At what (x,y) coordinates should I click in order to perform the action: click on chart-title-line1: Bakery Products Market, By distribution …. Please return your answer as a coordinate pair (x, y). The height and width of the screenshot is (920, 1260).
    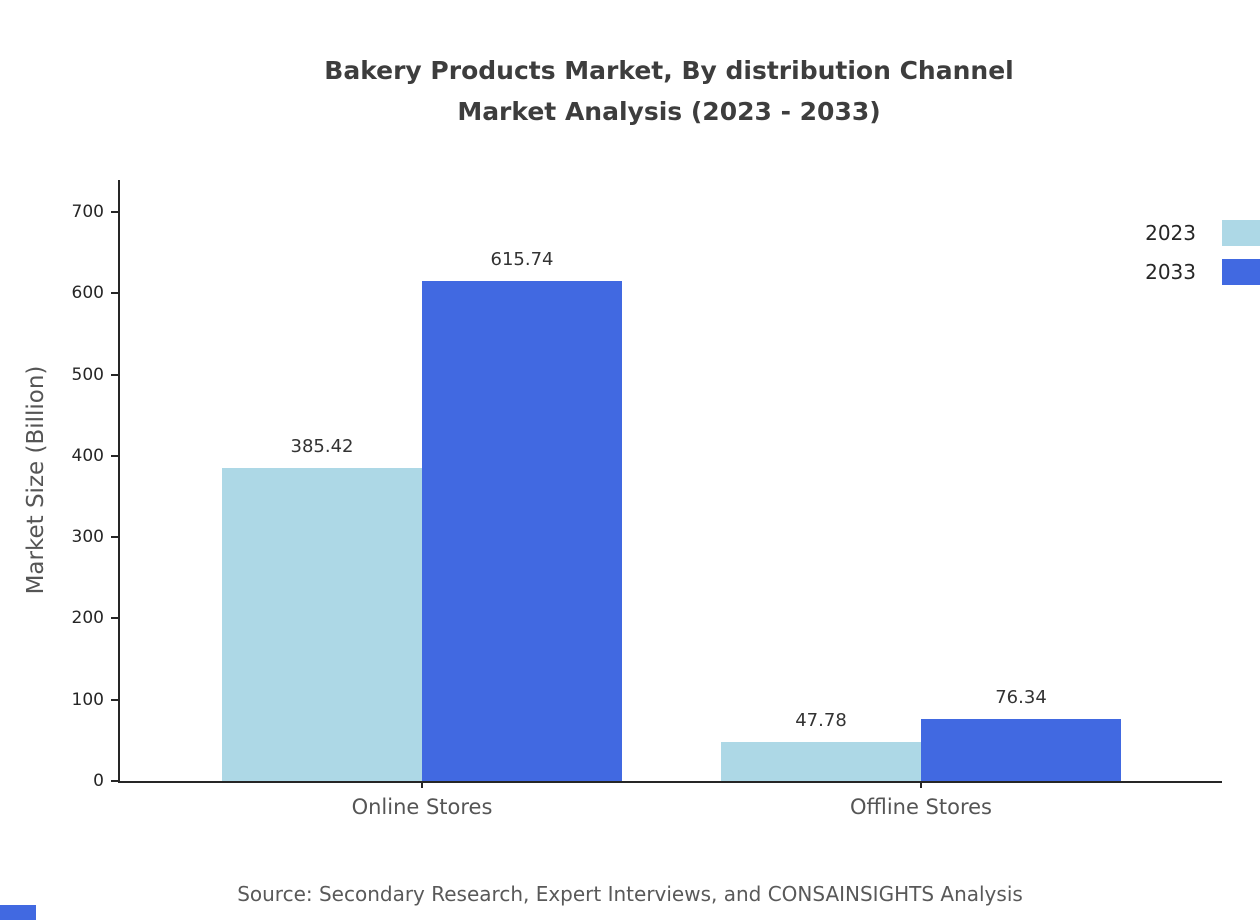
    Looking at the image, I should click on (669, 70).